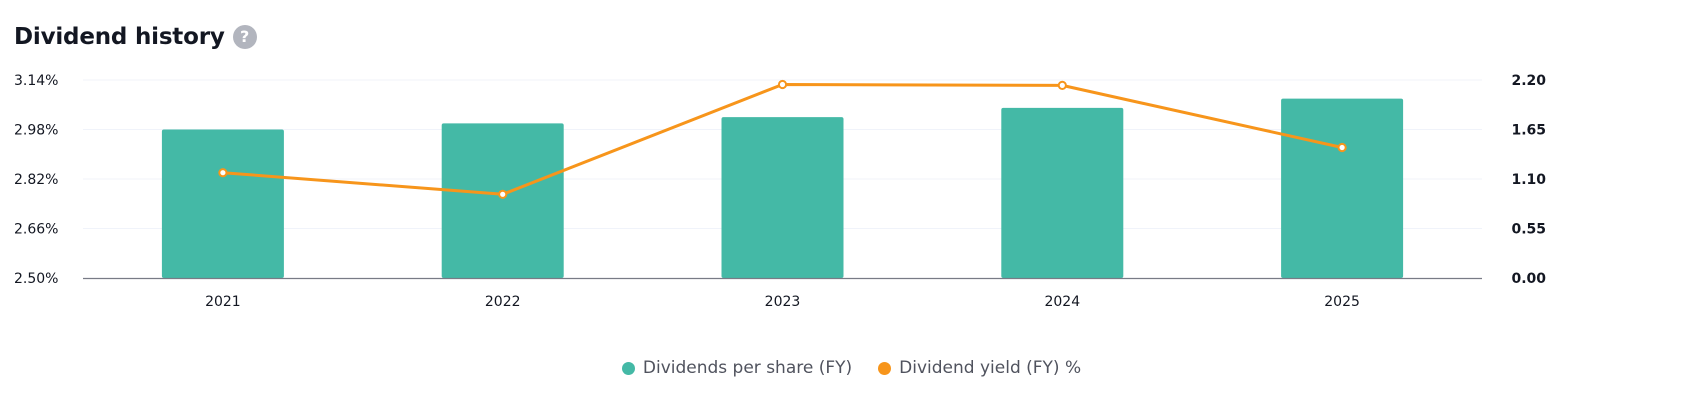 The image size is (1703, 412). What do you see at coordinates (1062, 302) in the screenshot?
I see `x-axis-tick: 2024` at bounding box center [1062, 302].